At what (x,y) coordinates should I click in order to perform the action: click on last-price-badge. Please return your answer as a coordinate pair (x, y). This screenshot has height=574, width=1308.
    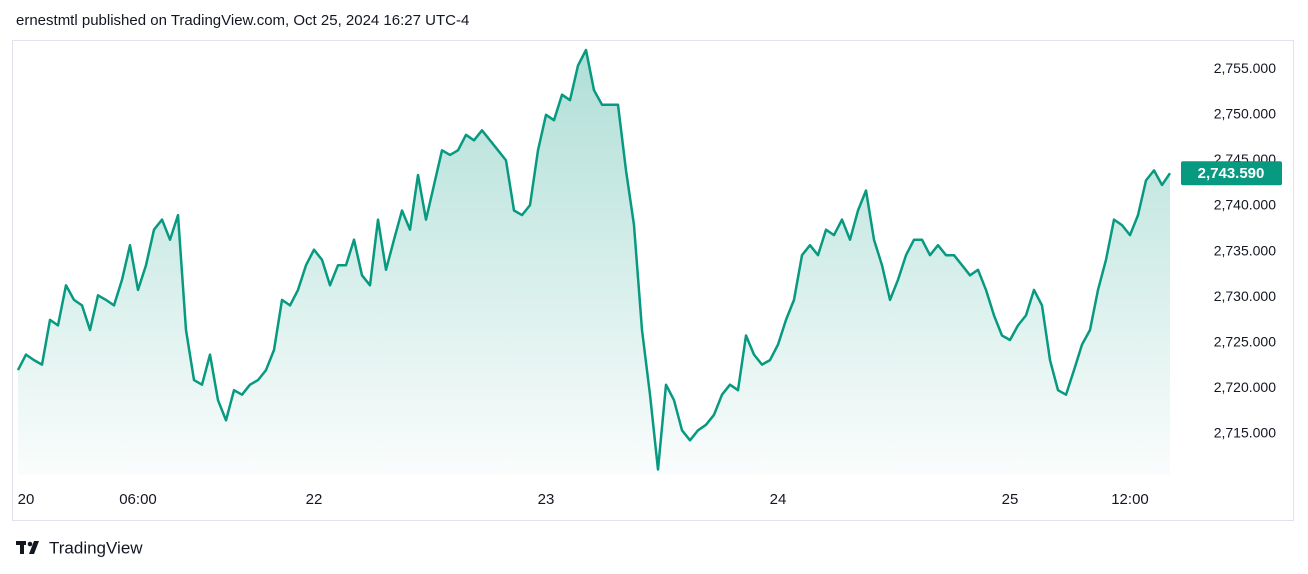
    Looking at the image, I should click on (1231, 173).